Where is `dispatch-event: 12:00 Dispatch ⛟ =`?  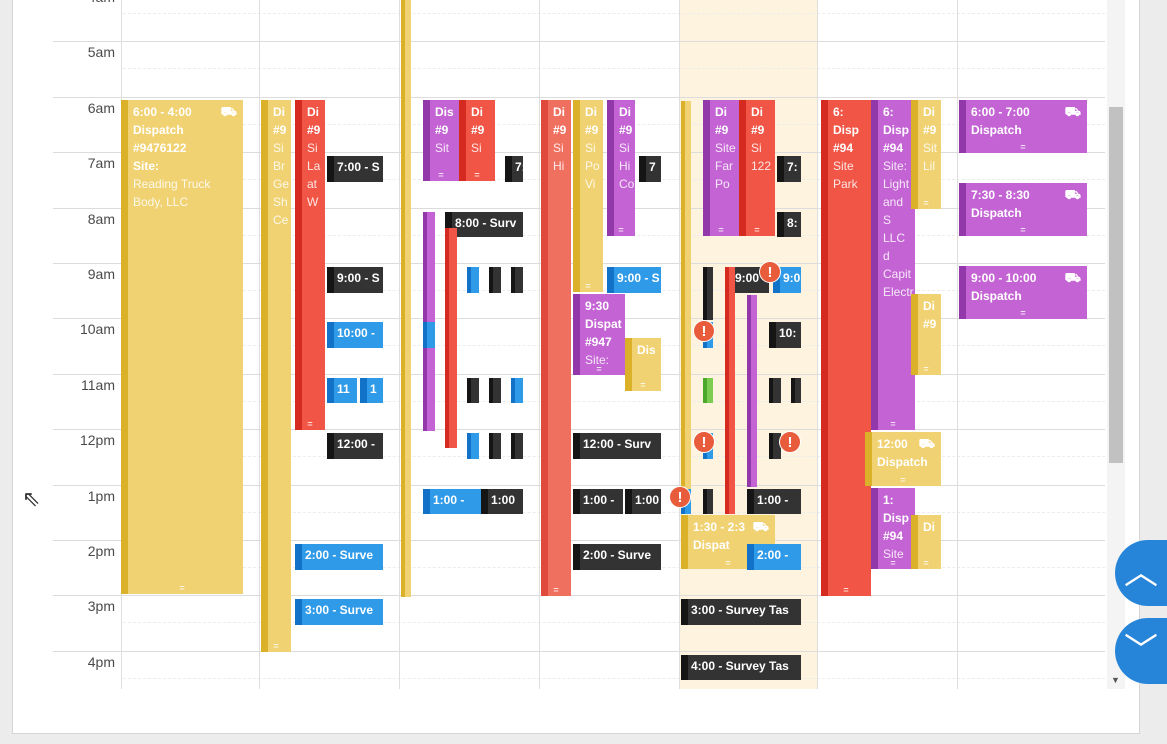 dispatch-event: 12:00 Dispatch ⛟ = is located at coordinates (903, 459).